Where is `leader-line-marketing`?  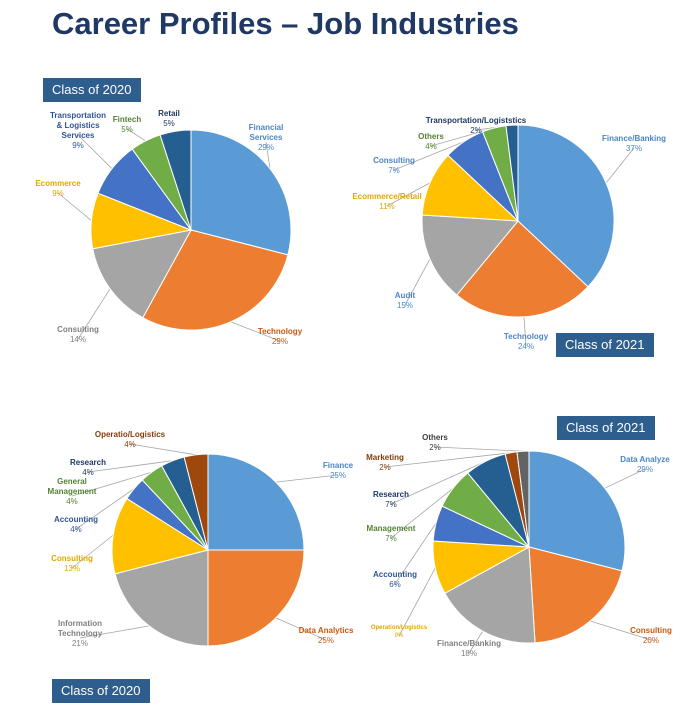 leader-line-marketing is located at coordinates (448, 460).